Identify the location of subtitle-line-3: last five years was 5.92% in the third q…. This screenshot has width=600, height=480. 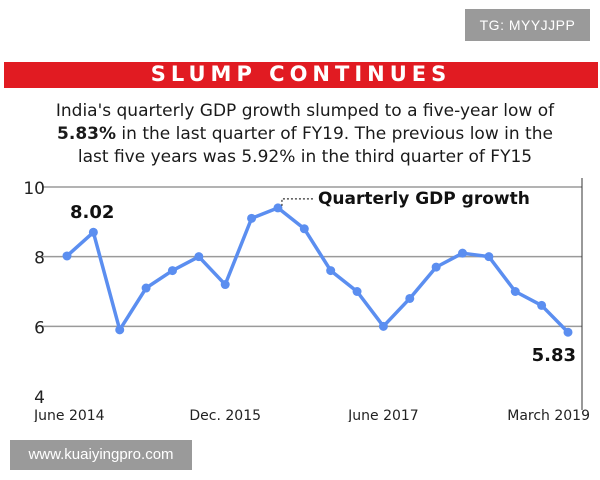
(305, 157).